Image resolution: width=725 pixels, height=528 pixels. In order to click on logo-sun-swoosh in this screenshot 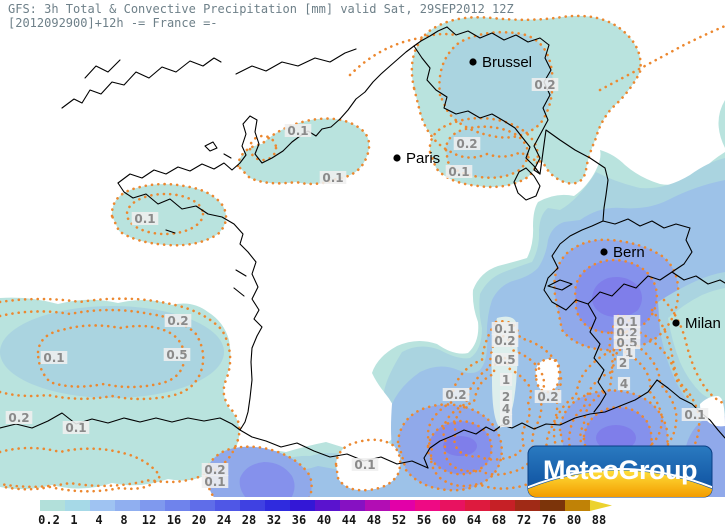, I will do `click(620, 483)`.